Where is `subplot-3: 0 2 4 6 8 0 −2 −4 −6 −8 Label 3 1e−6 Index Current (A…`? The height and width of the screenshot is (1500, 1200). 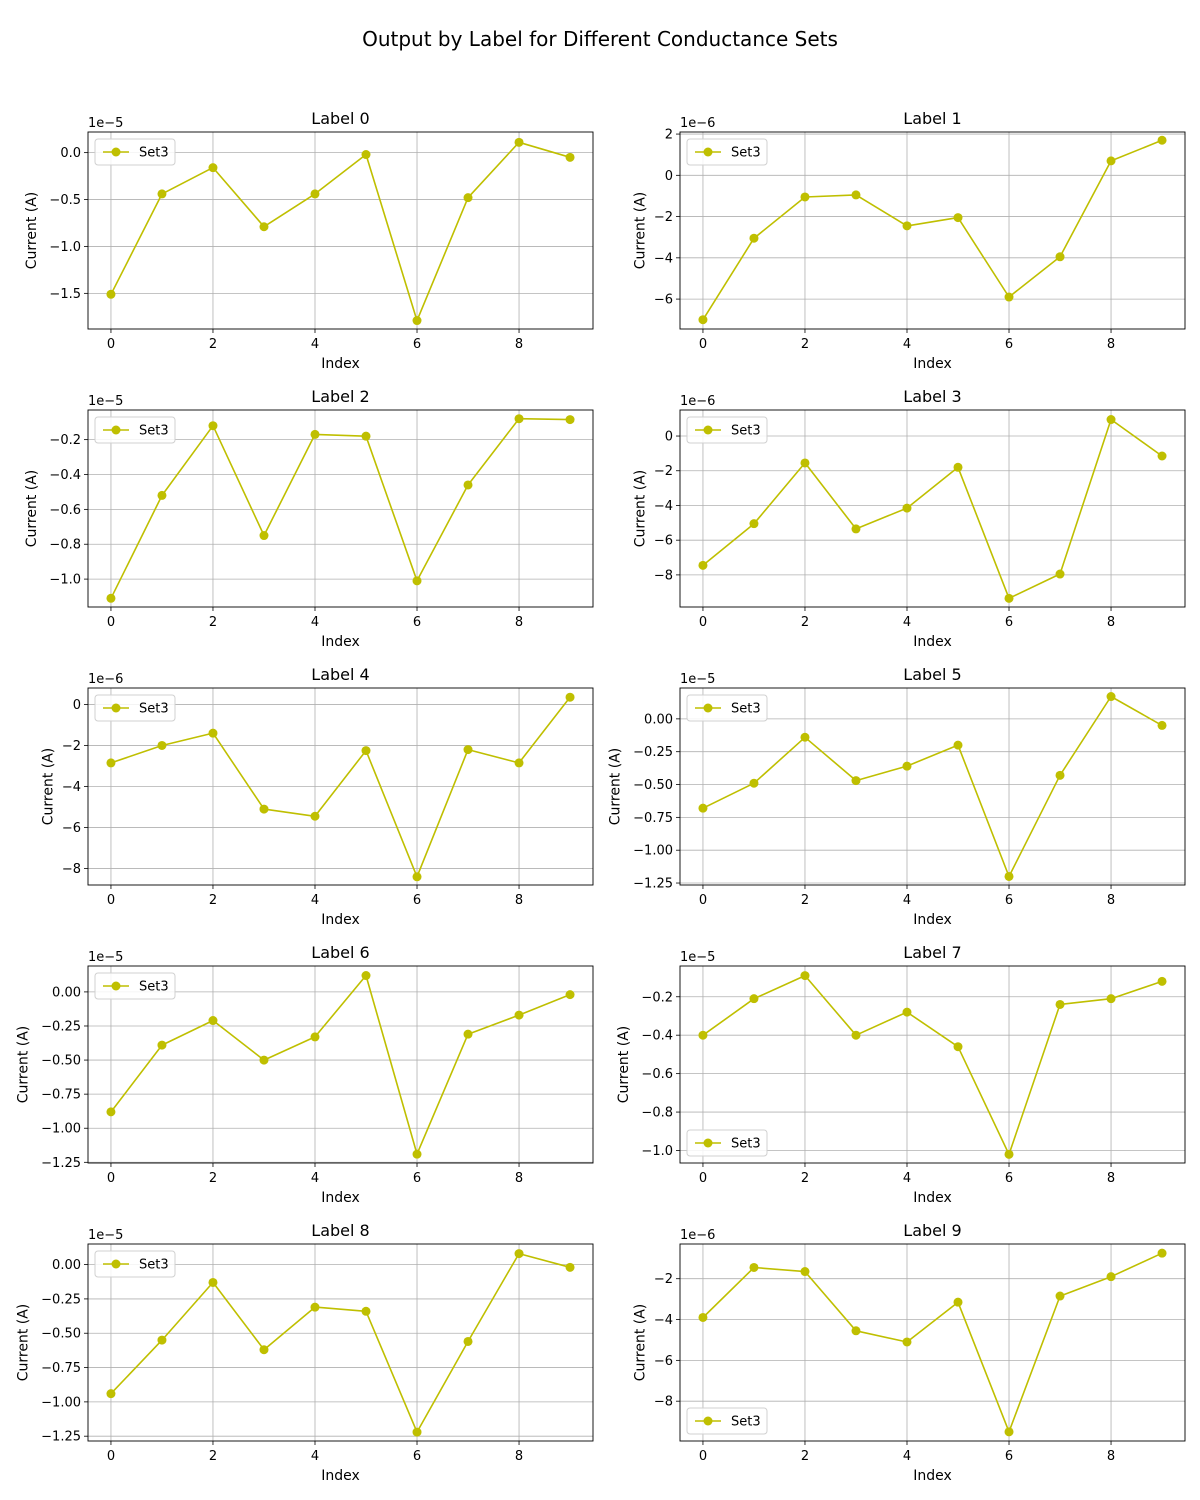
subplot-3: 0 2 4 6 8 0 −2 −4 −6 −8 Label 3 1e−6 Index Current (A… is located at coordinates (909, 518).